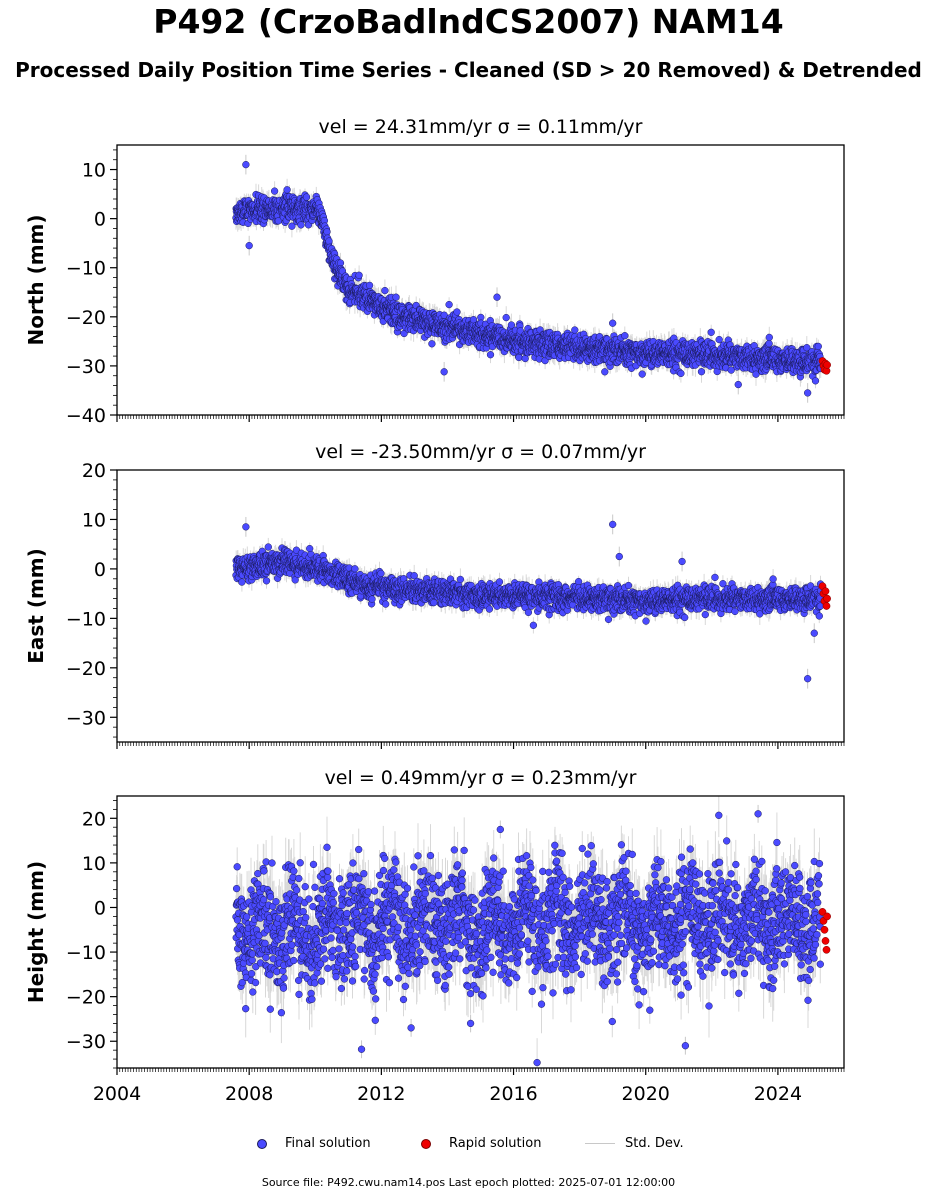  What do you see at coordinates (86, 416) in the screenshot?
I see `y-tick-label: −40` at bounding box center [86, 416].